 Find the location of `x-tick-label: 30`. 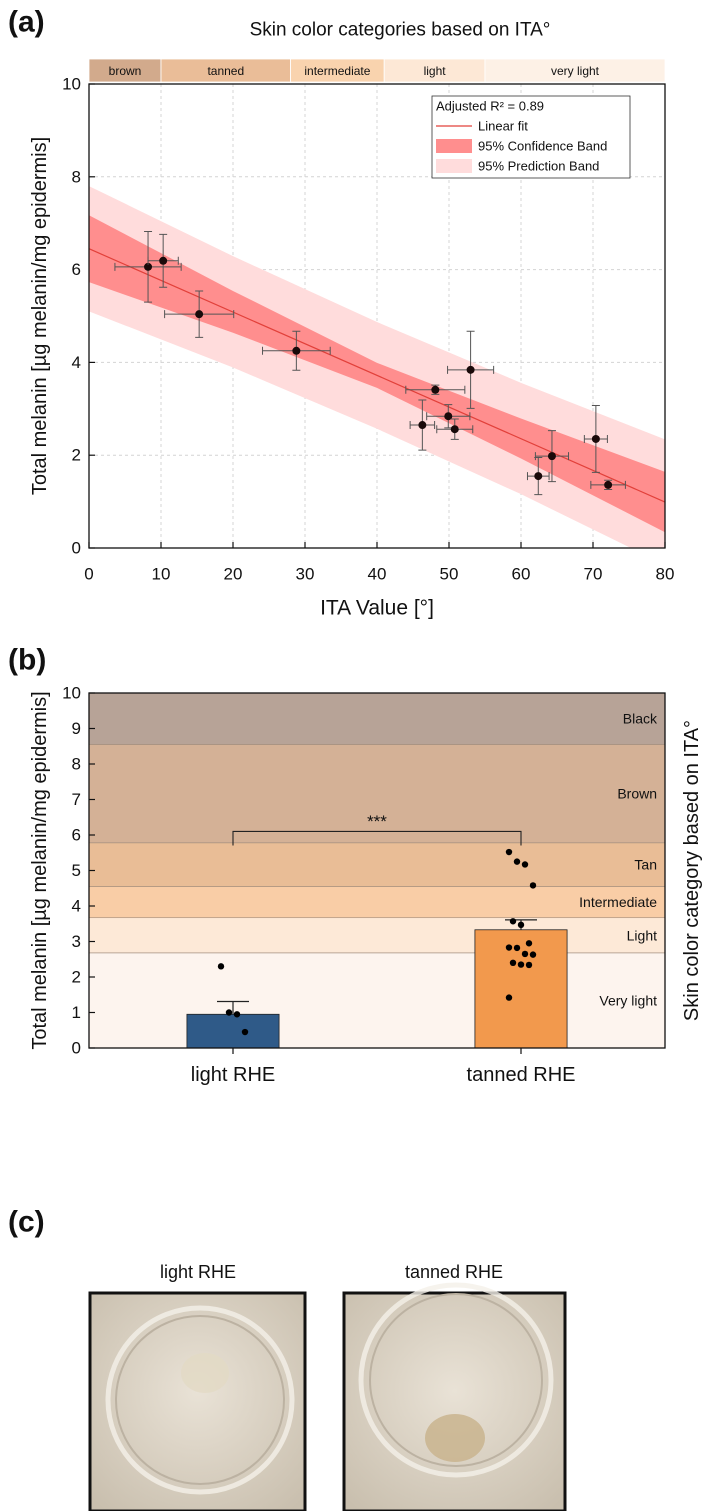

x-tick-label: 30 is located at coordinates (305, 574).